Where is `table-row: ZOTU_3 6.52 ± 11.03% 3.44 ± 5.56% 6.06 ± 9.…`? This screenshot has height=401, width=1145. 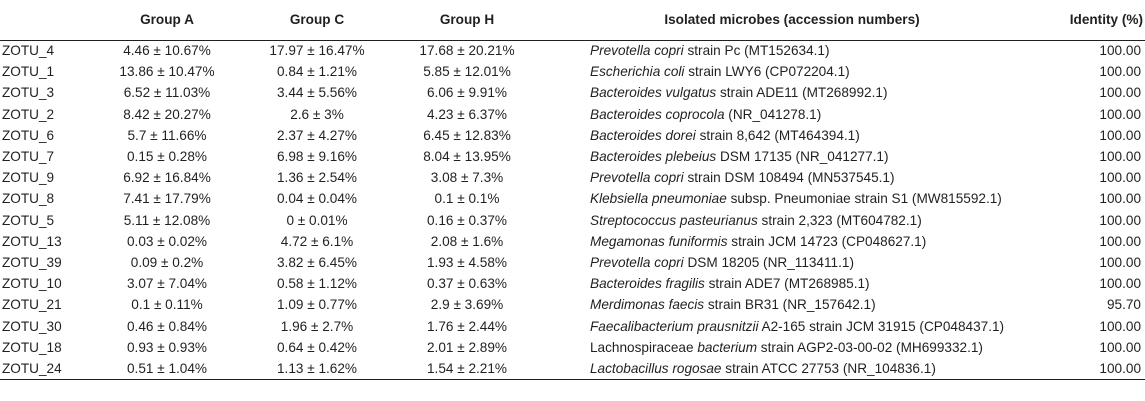
table-row: ZOTU_3 6.52 ± 11.03% 3.44 ± 5.56% 6.06 ± 9.… is located at coordinates (572, 92).